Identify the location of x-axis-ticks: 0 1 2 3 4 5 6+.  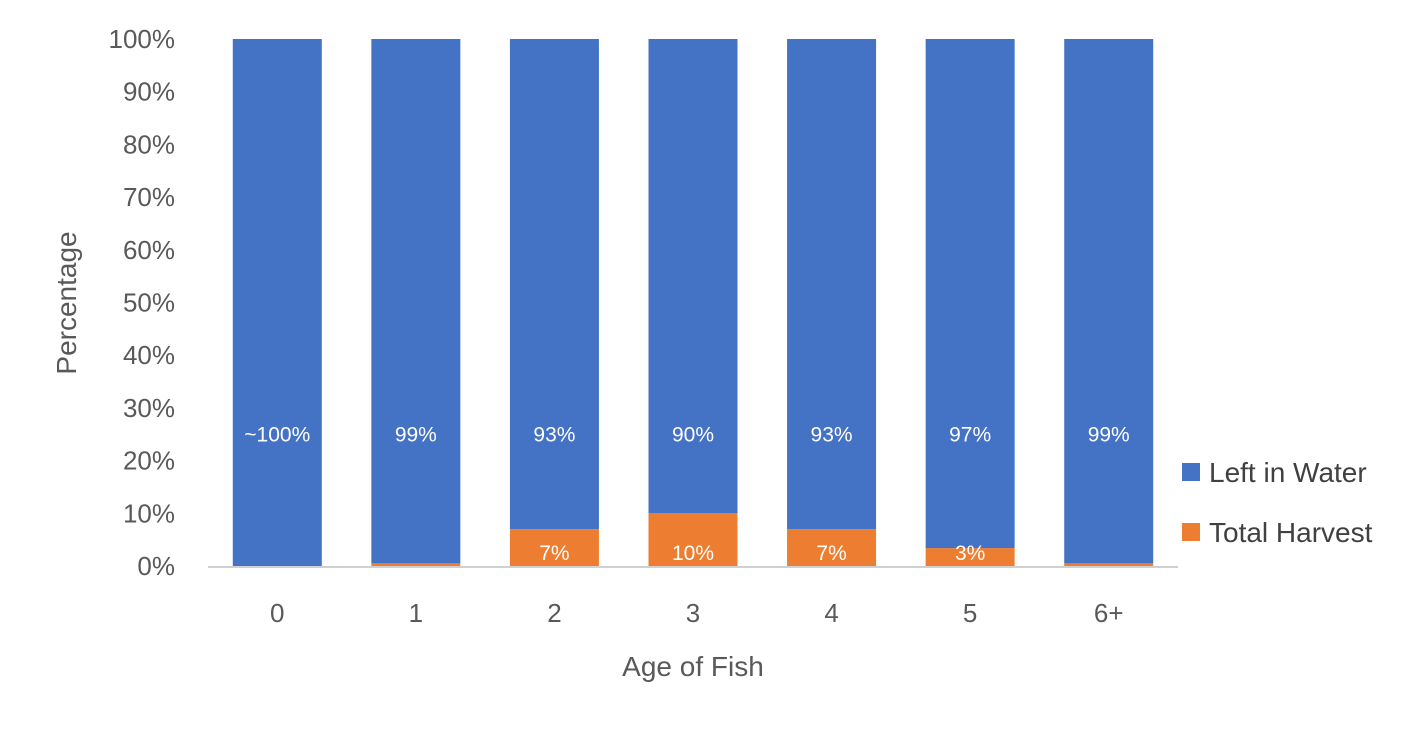
(696, 613).